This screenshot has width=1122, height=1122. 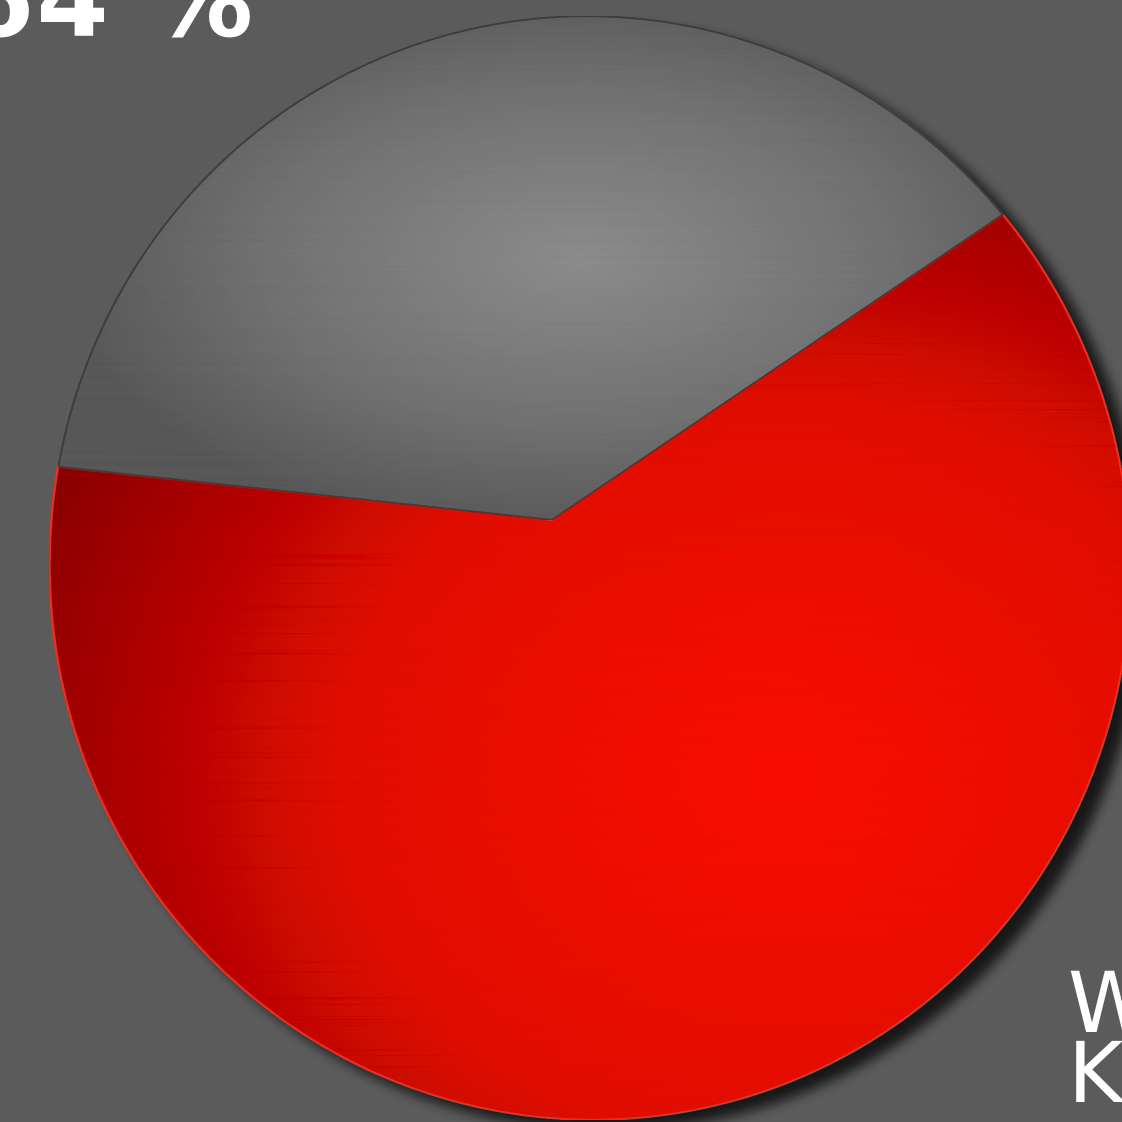 I want to click on legend-item: K, so click(x=1095, y=1073).